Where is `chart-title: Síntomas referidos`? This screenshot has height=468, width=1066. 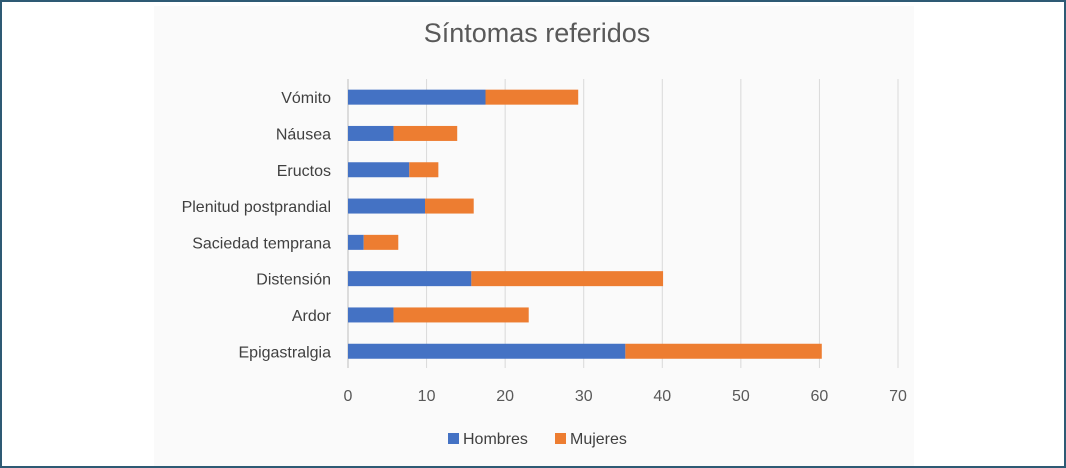
chart-title: Síntomas referidos is located at coordinates (537, 33).